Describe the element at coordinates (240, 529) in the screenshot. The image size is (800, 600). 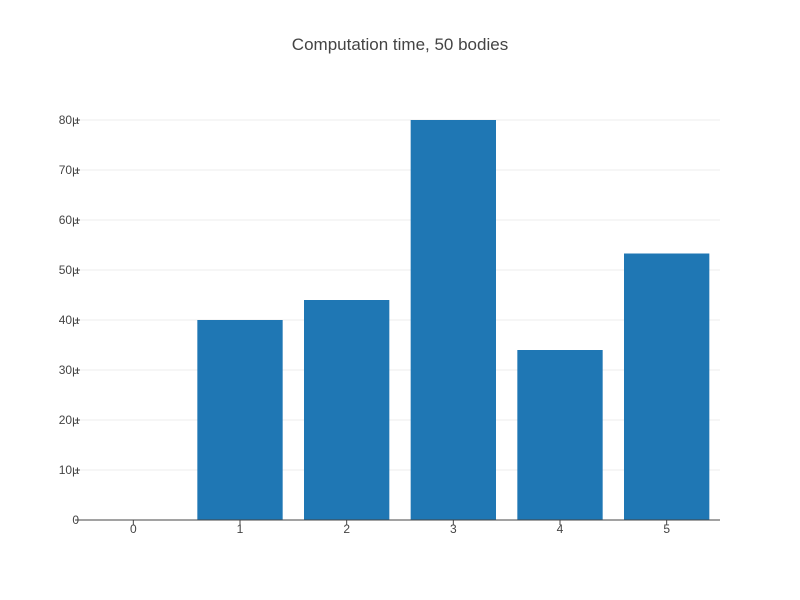
I see `x-tick-label: 1` at that location.